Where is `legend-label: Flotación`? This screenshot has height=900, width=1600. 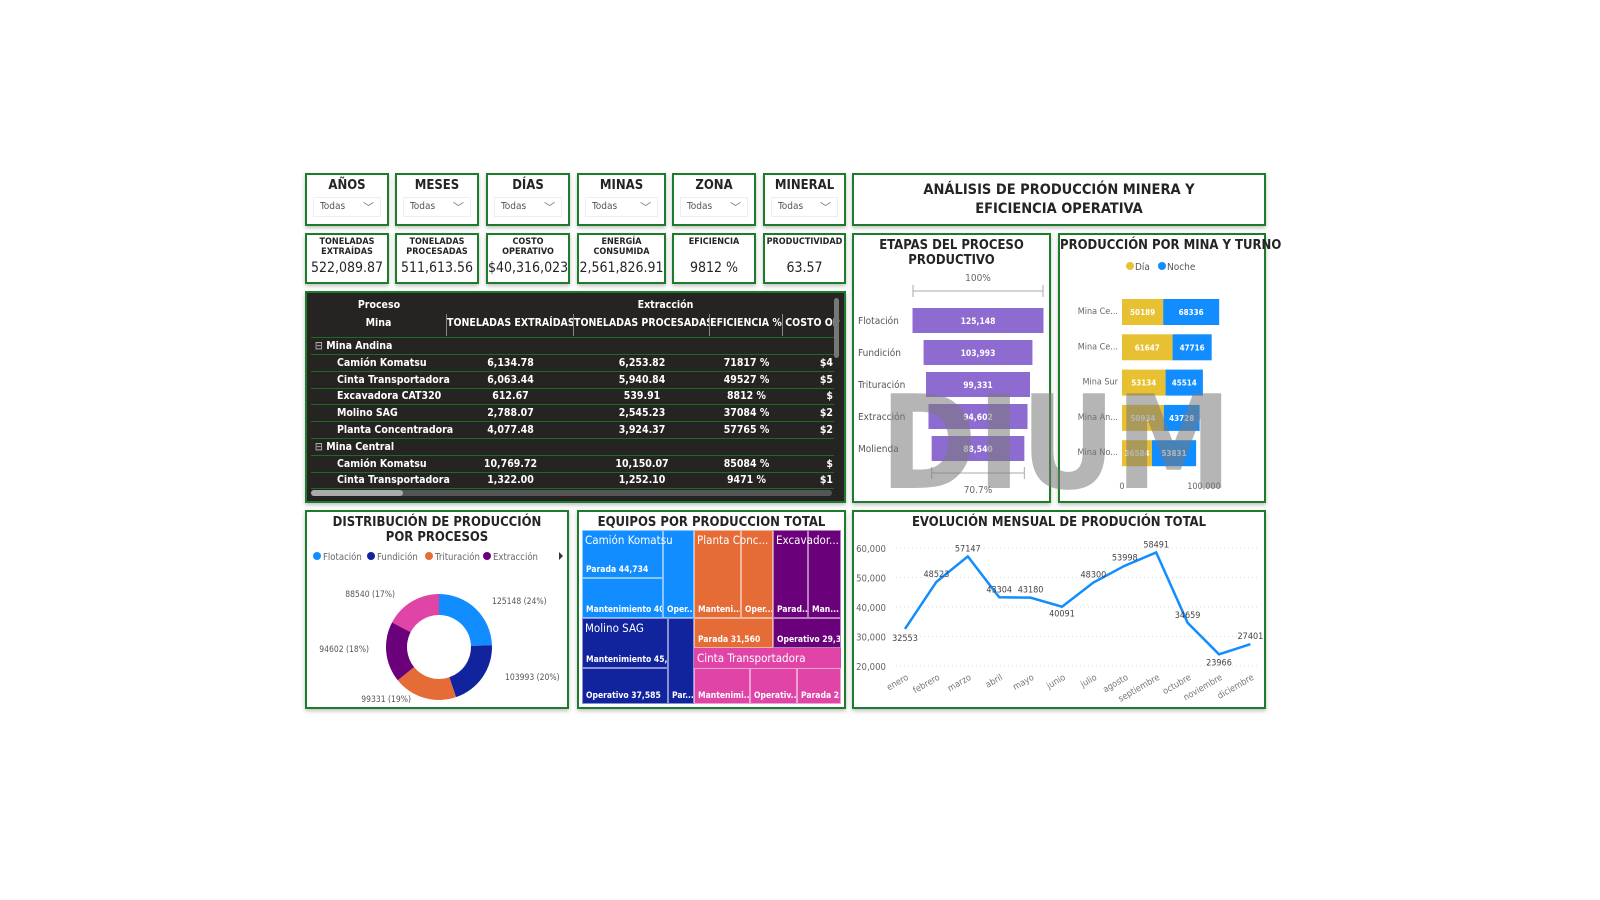
legend-label: Flotación is located at coordinates (342, 557).